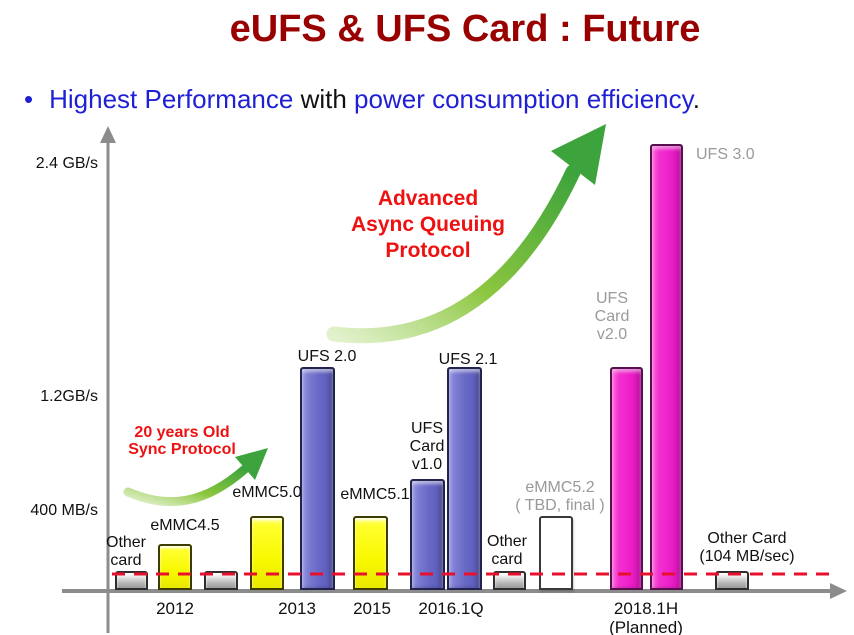  What do you see at coordinates (108, 134) in the screenshot?
I see `y-axis-arrow-icon` at bounding box center [108, 134].